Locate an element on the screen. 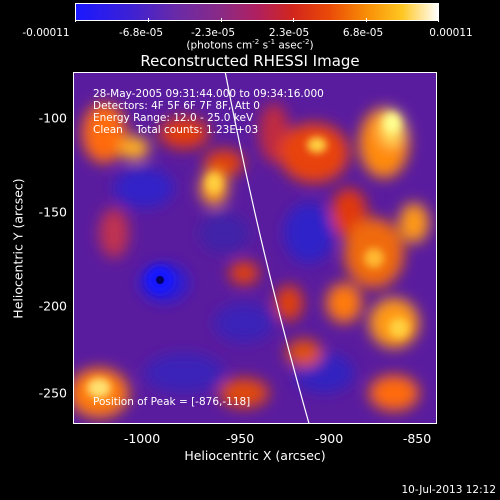  info-detectors: Detectors: 4F 5F 6F 7F 8F, Att 0 is located at coordinates (176, 106).